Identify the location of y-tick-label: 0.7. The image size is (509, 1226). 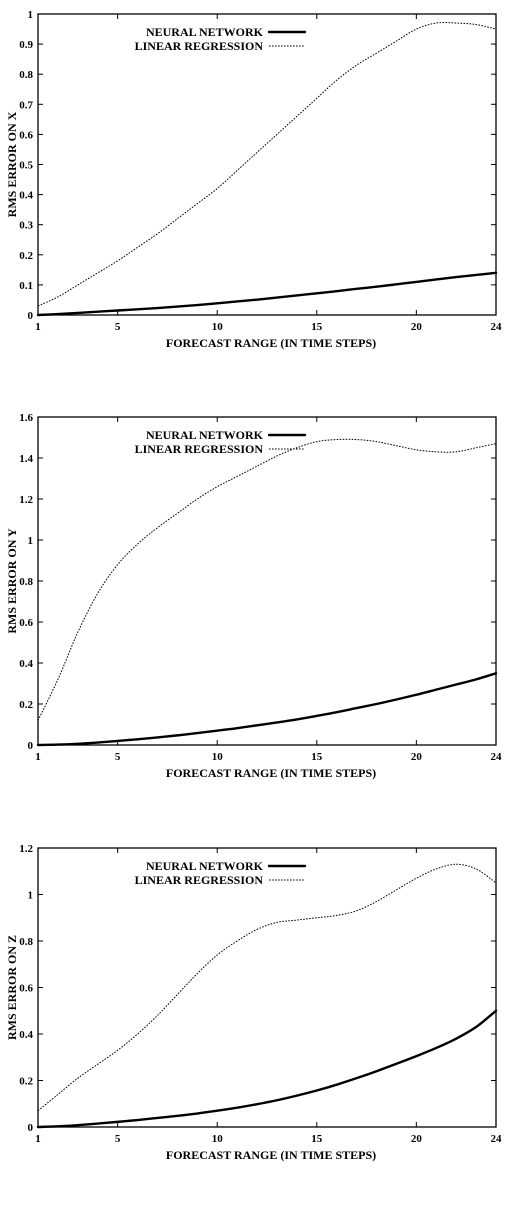
(26, 105).